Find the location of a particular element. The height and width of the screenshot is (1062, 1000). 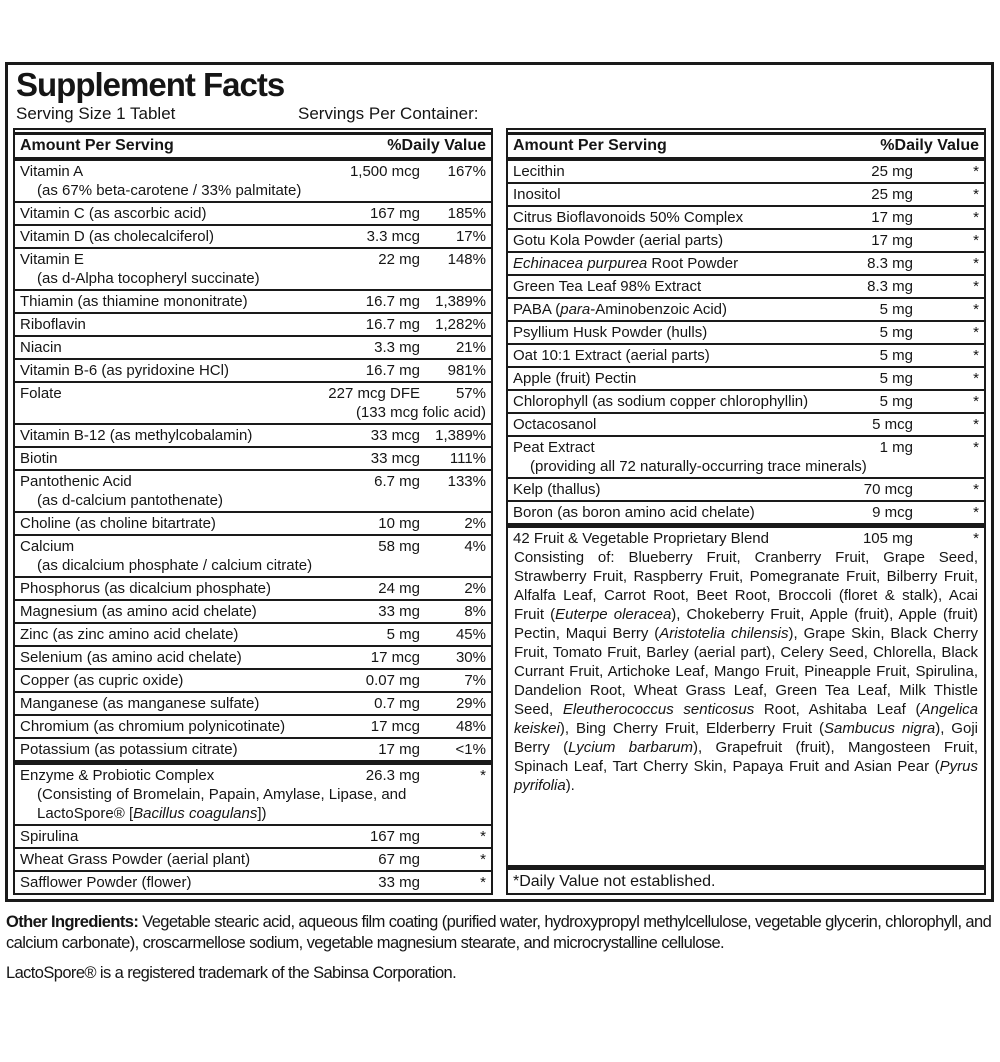

ingredient-name: Vitamin E is located at coordinates (52, 259).